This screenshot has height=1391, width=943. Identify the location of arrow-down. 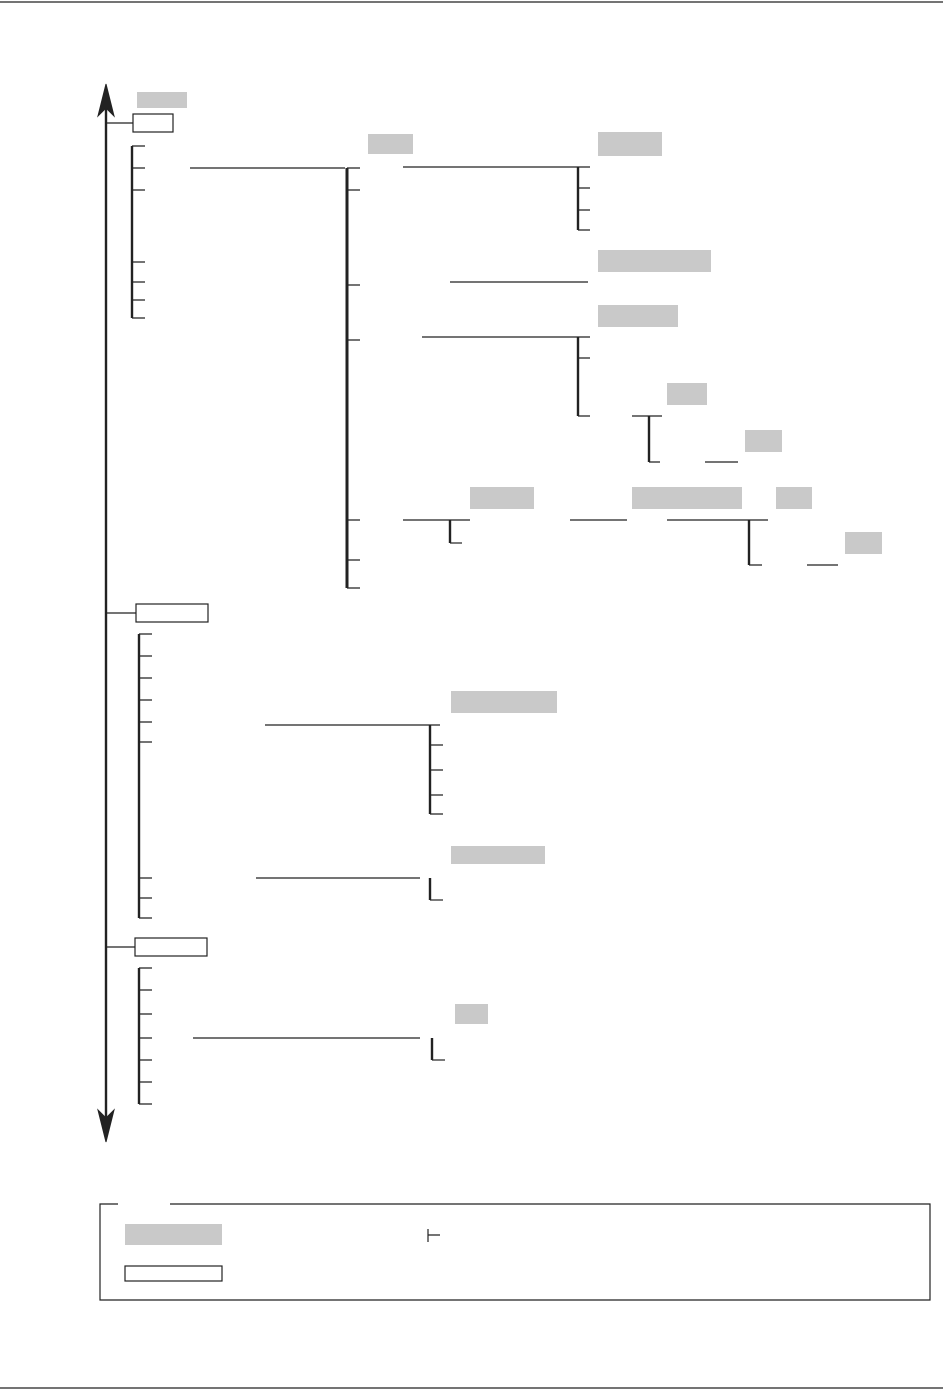
(106, 1125).